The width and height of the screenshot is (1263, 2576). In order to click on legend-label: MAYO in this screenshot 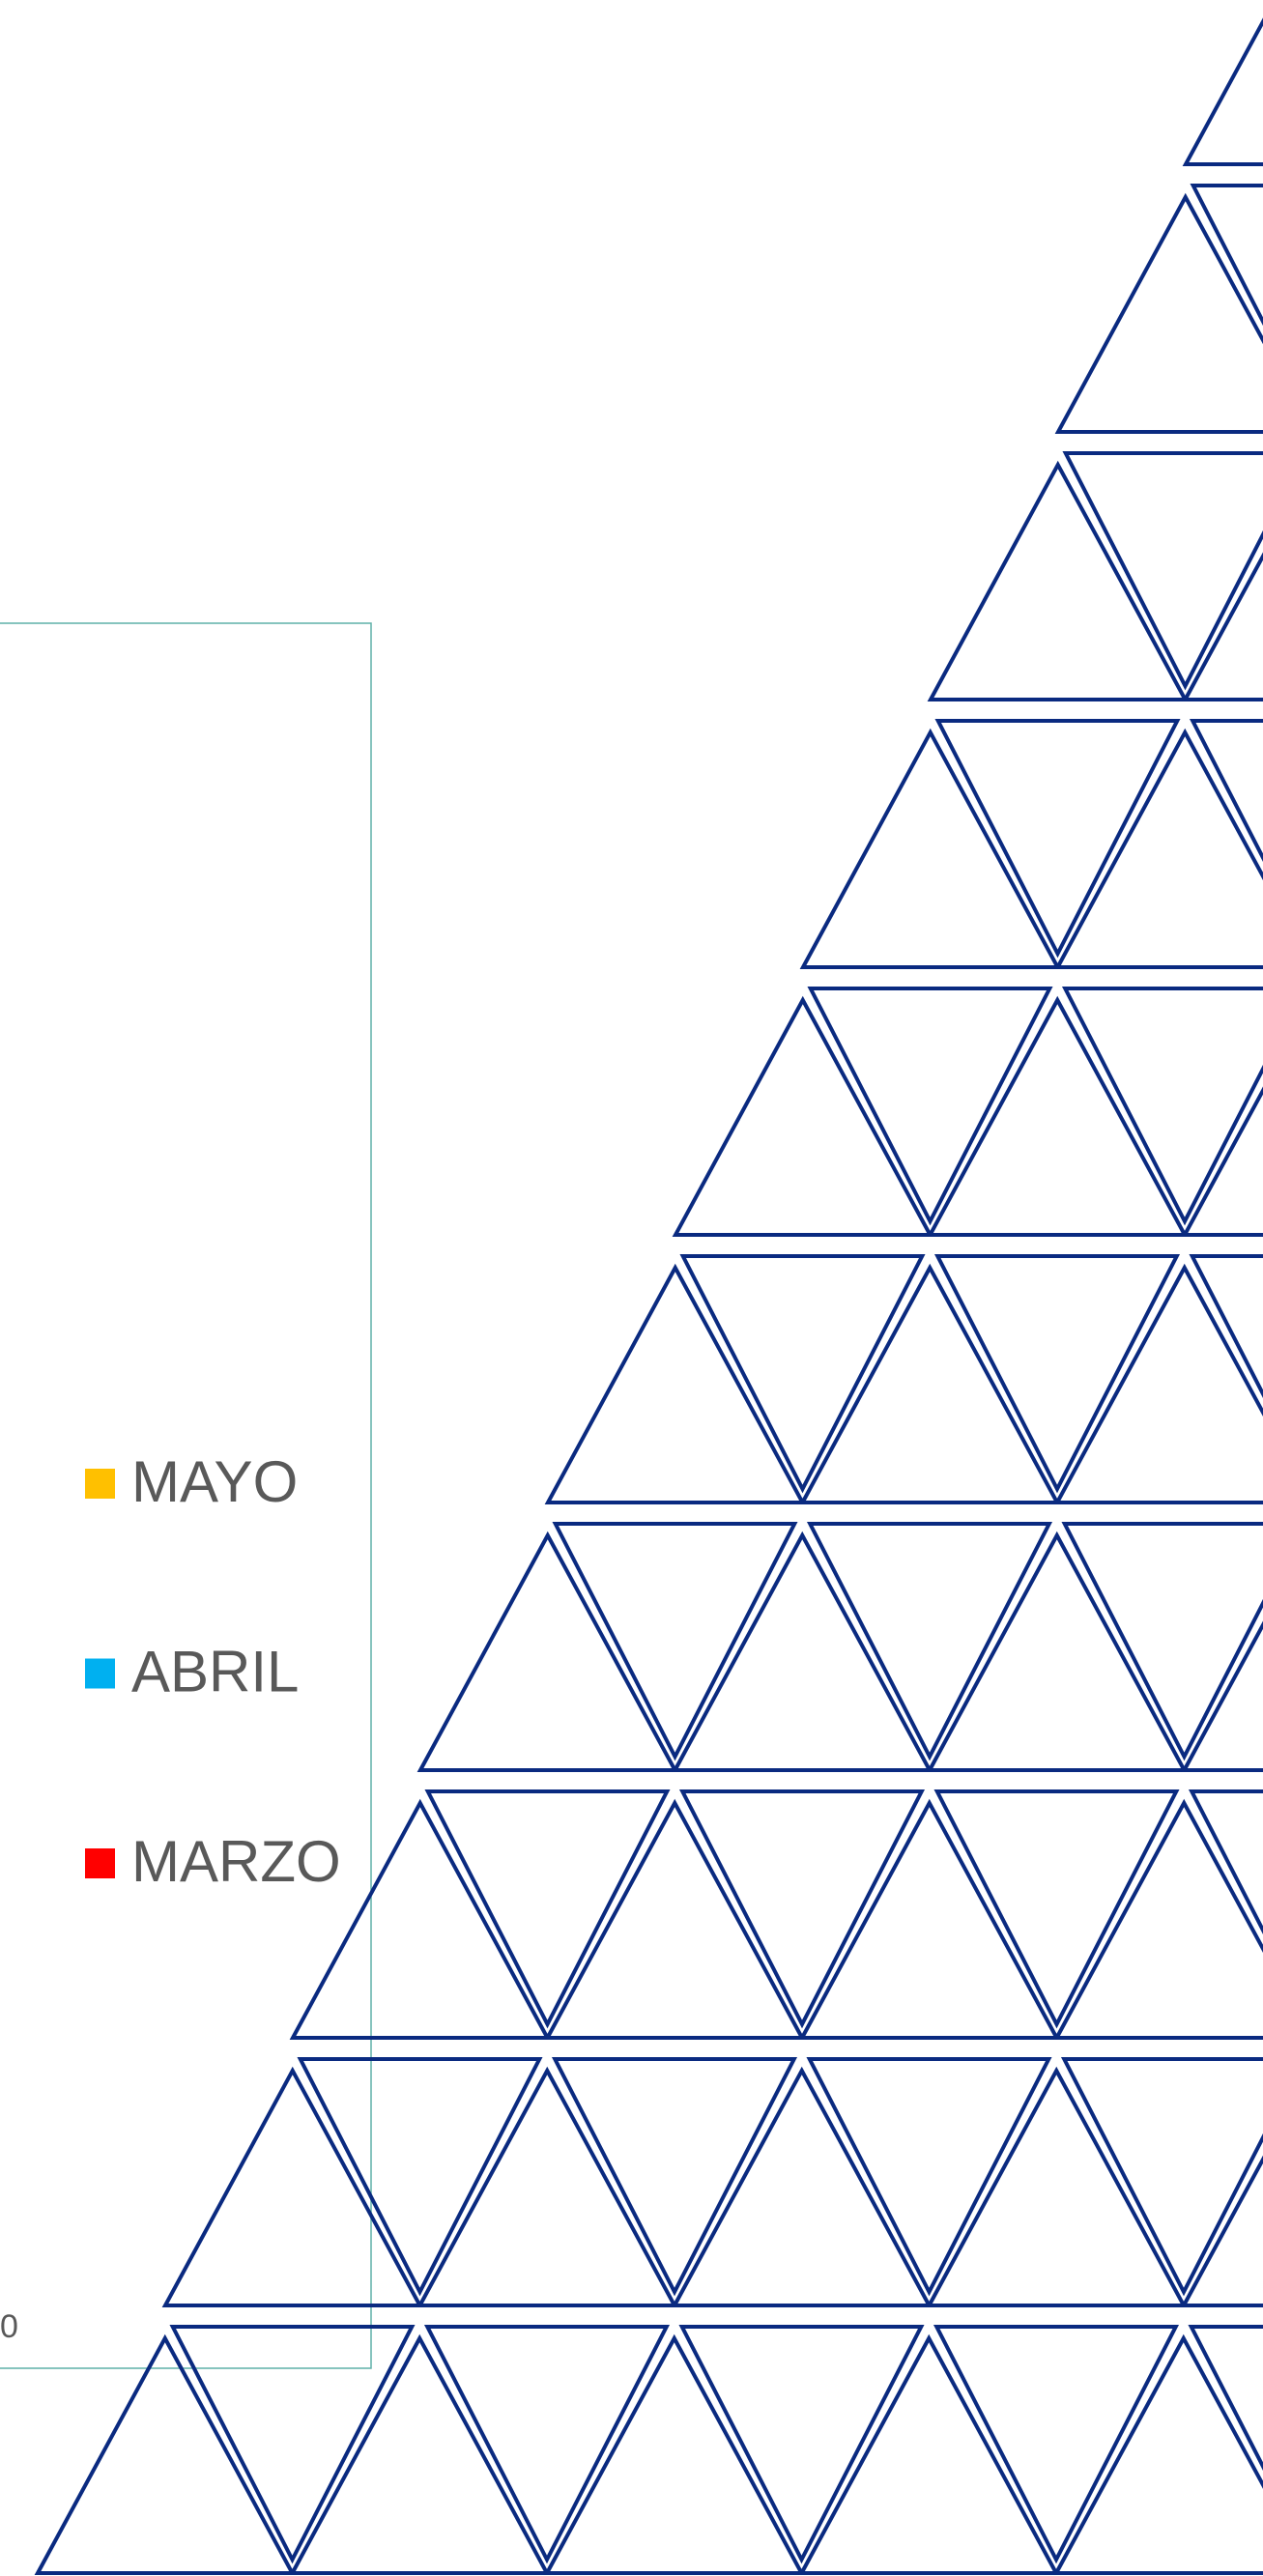, I will do `click(214, 1482)`.